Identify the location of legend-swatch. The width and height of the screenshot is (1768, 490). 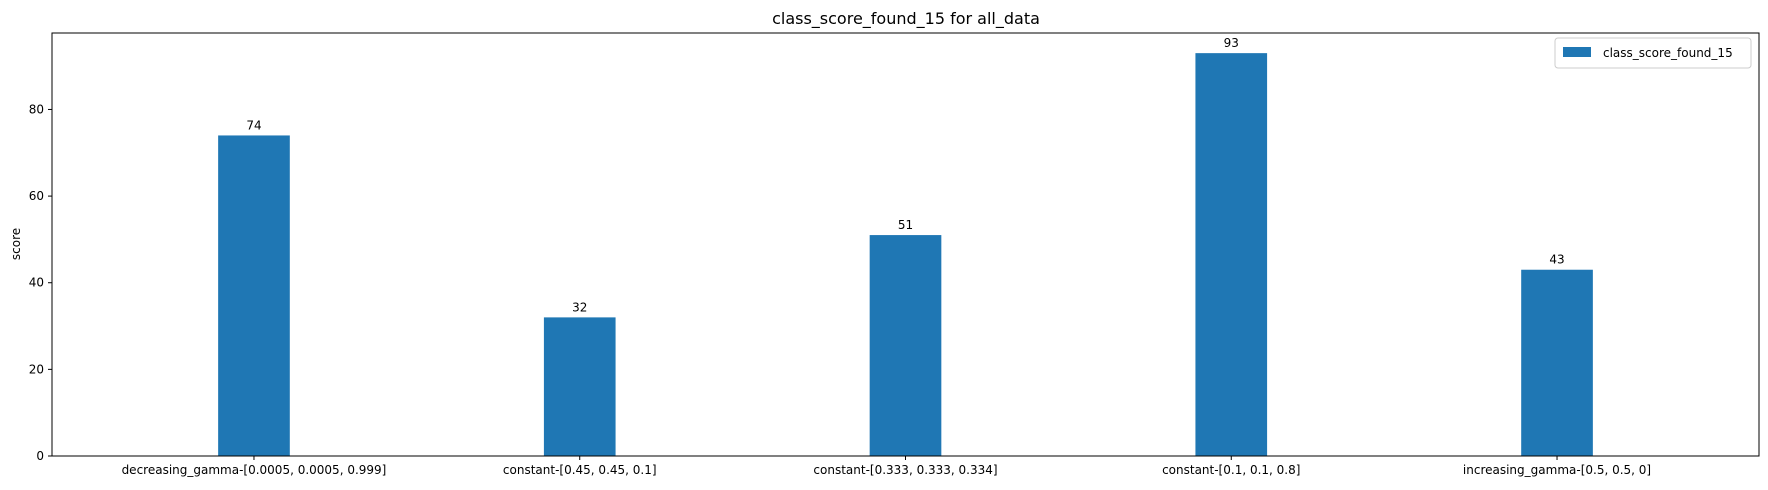
(1577, 52).